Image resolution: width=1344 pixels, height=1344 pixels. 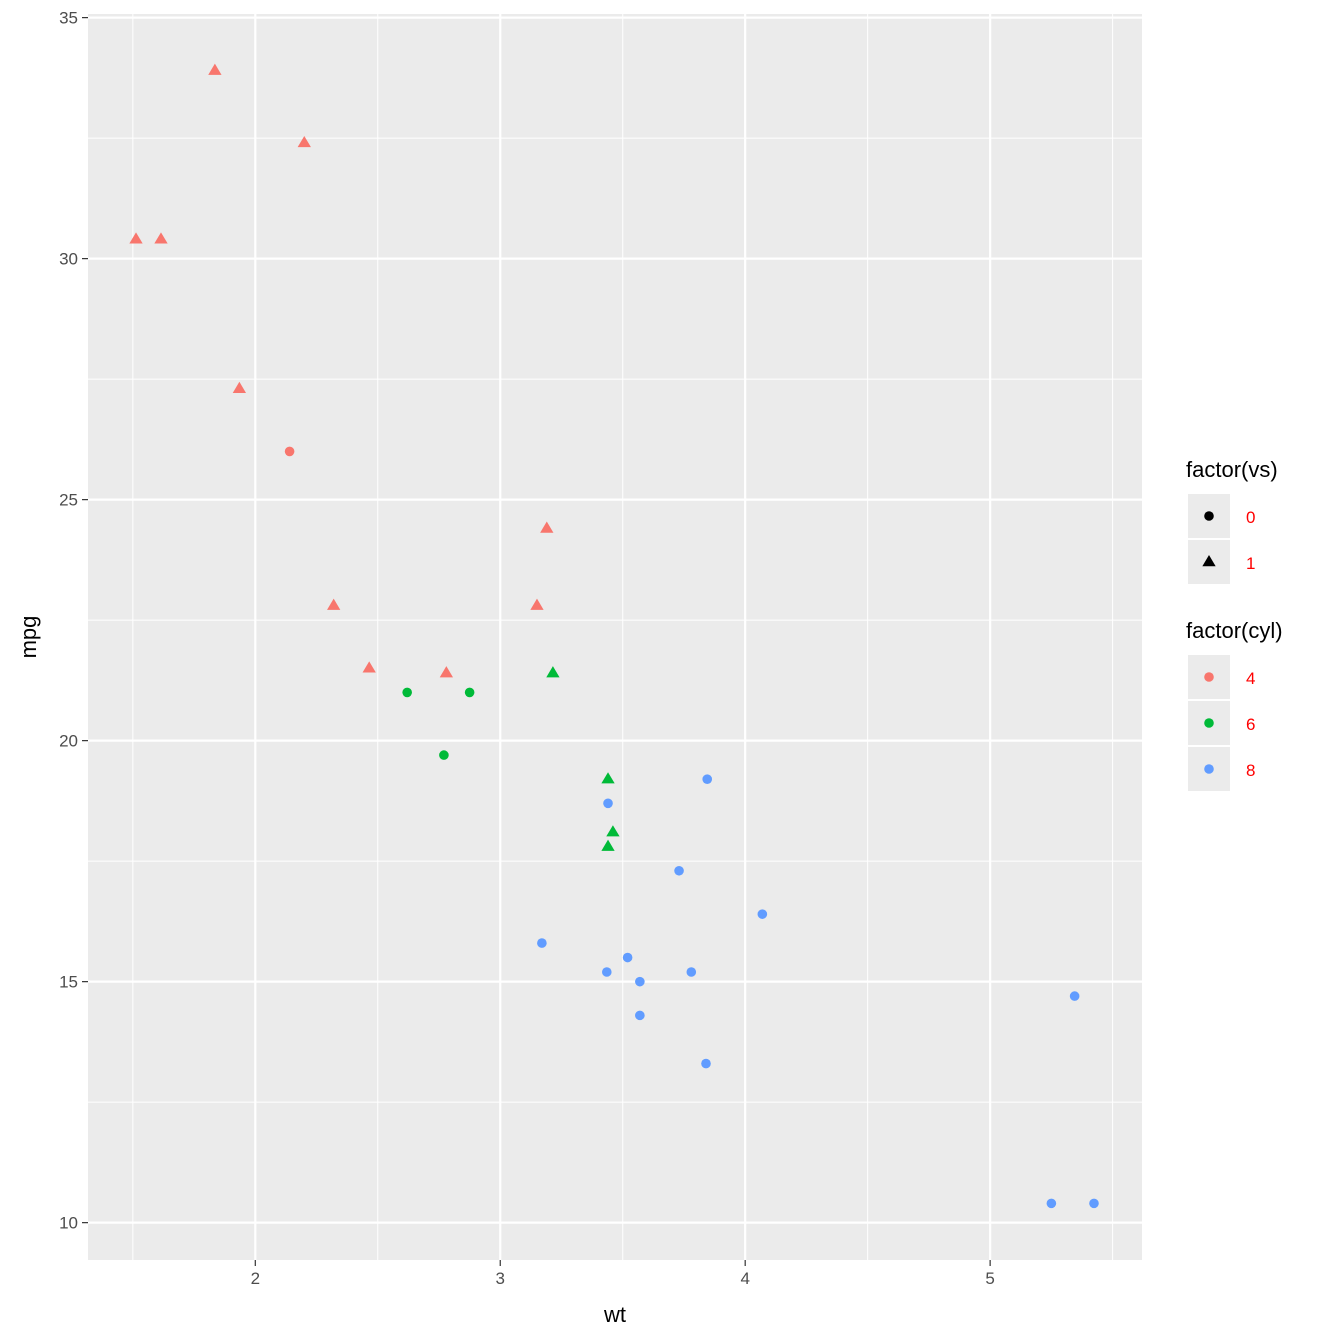 What do you see at coordinates (500, 1278) in the screenshot?
I see `x-tick-label: 3` at bounding box center [500, 1278].